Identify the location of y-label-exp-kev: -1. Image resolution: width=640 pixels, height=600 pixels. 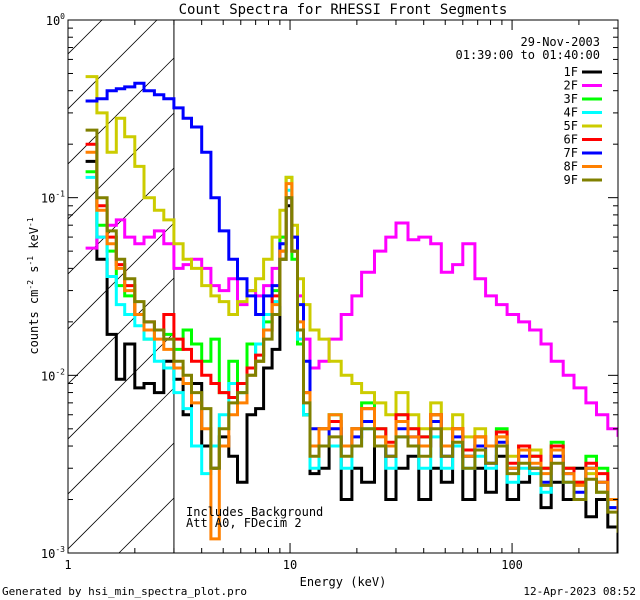
(30, 222).